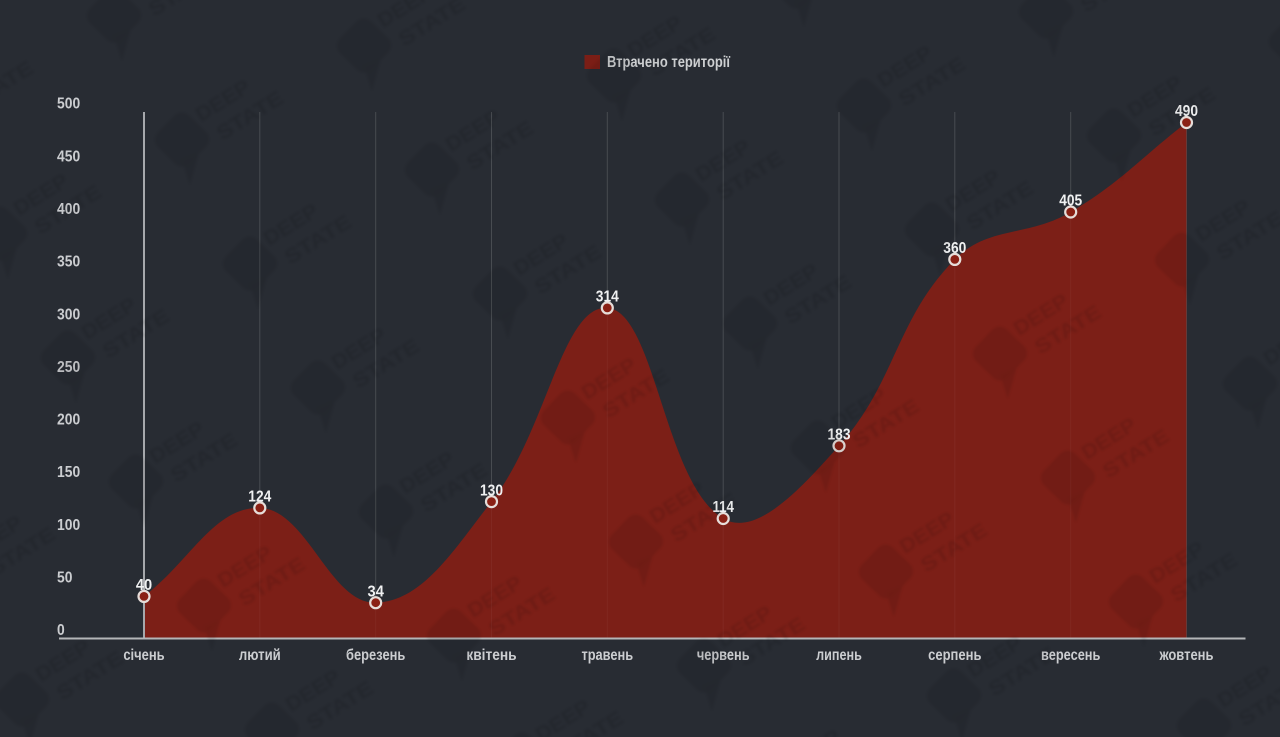 The height and width of the screenshot is (737, 1280). What do you see at coordinates (64, 578) in the screenshot?
I see `svg-text: 50` at bounding box center [64, 578].